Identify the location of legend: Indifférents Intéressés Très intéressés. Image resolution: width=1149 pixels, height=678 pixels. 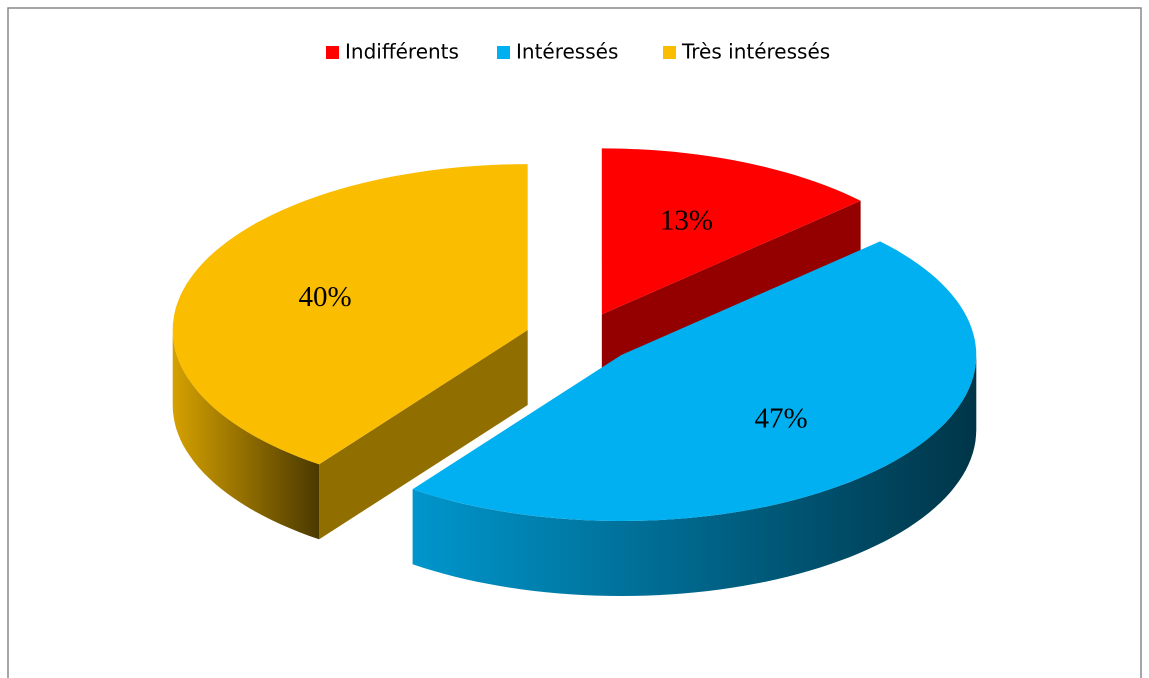
(578, 52).